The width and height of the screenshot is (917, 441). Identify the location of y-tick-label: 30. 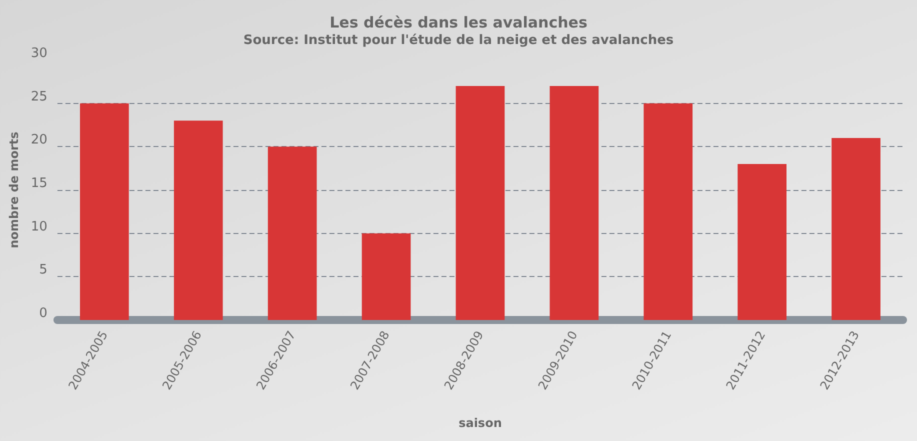
(39, 53).